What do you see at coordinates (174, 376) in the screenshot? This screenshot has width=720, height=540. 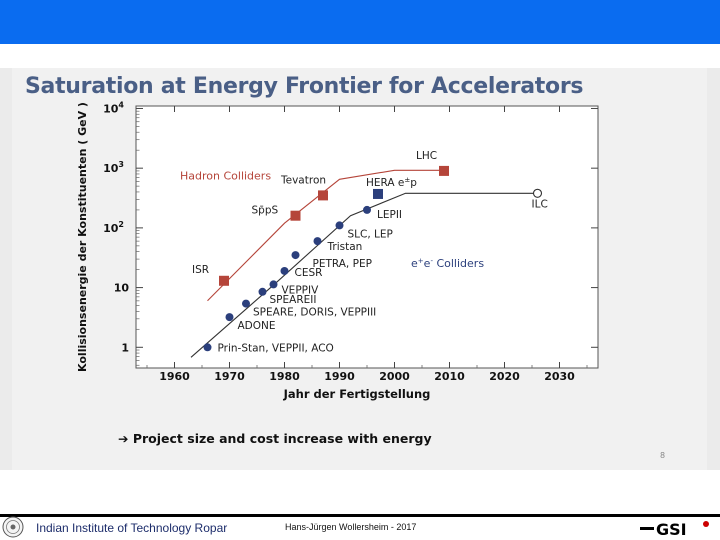 I see `x-tick-label: 1960` at bounding box center [174, 376].